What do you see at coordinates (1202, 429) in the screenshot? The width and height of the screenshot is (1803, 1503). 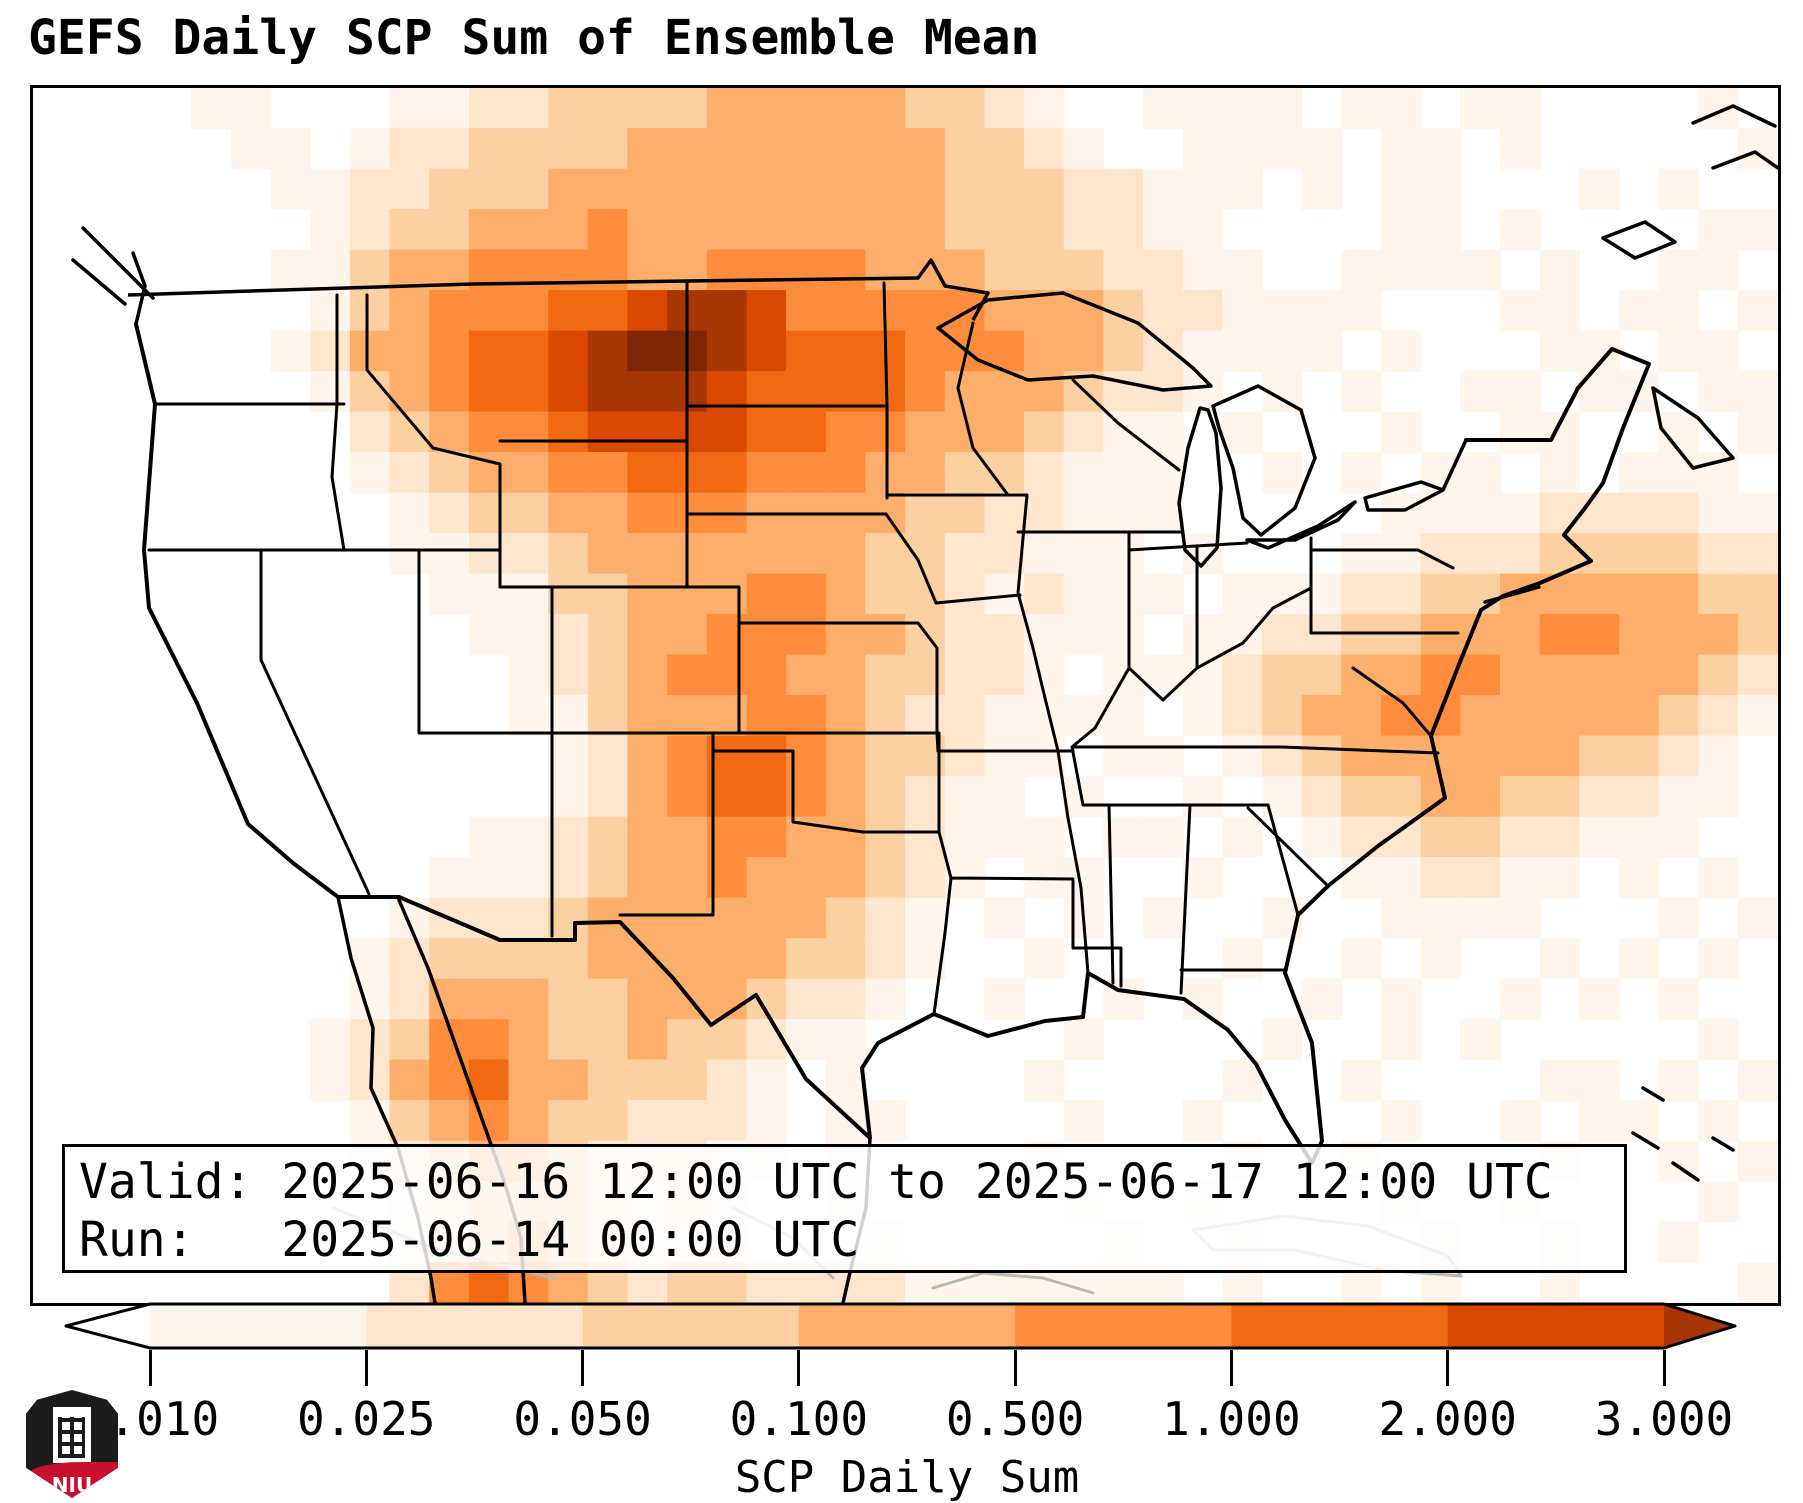 I see `great-lakes-outline` at bounding box center [1202, 429].